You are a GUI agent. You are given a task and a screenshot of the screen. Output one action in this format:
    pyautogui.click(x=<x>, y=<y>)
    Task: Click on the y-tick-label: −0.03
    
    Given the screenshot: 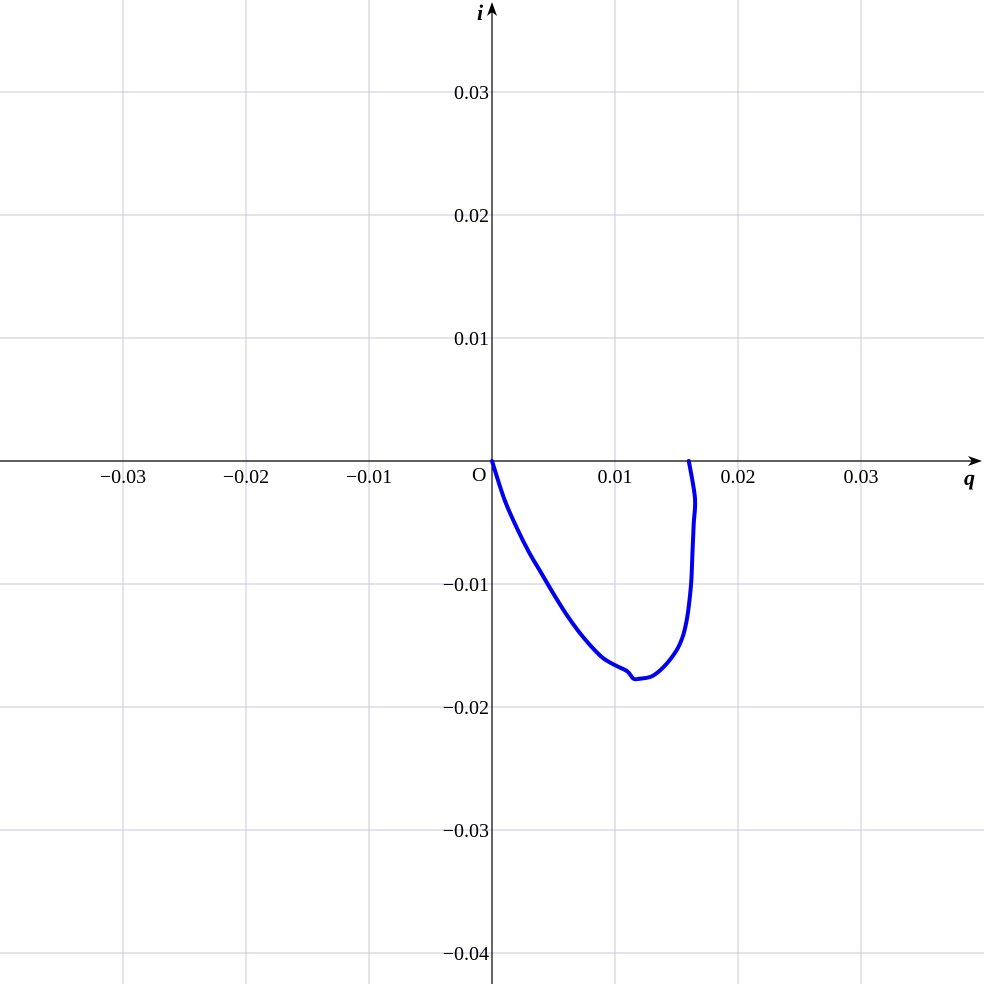 What is the action you would take?
    pyautogui.click(x=466, y=831)
    